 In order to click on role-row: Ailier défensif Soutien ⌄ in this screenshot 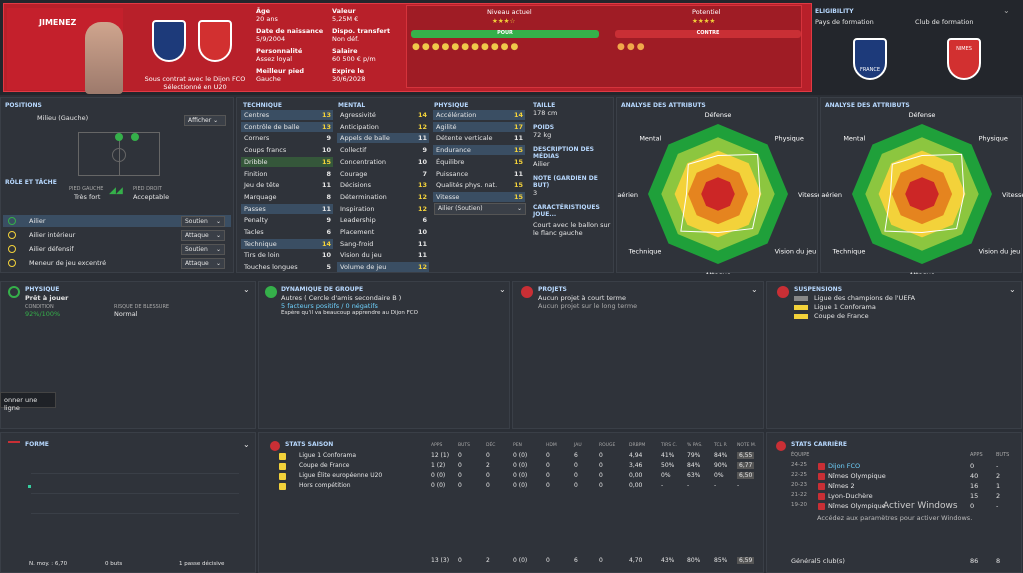, I will do `click(117, 249)`.